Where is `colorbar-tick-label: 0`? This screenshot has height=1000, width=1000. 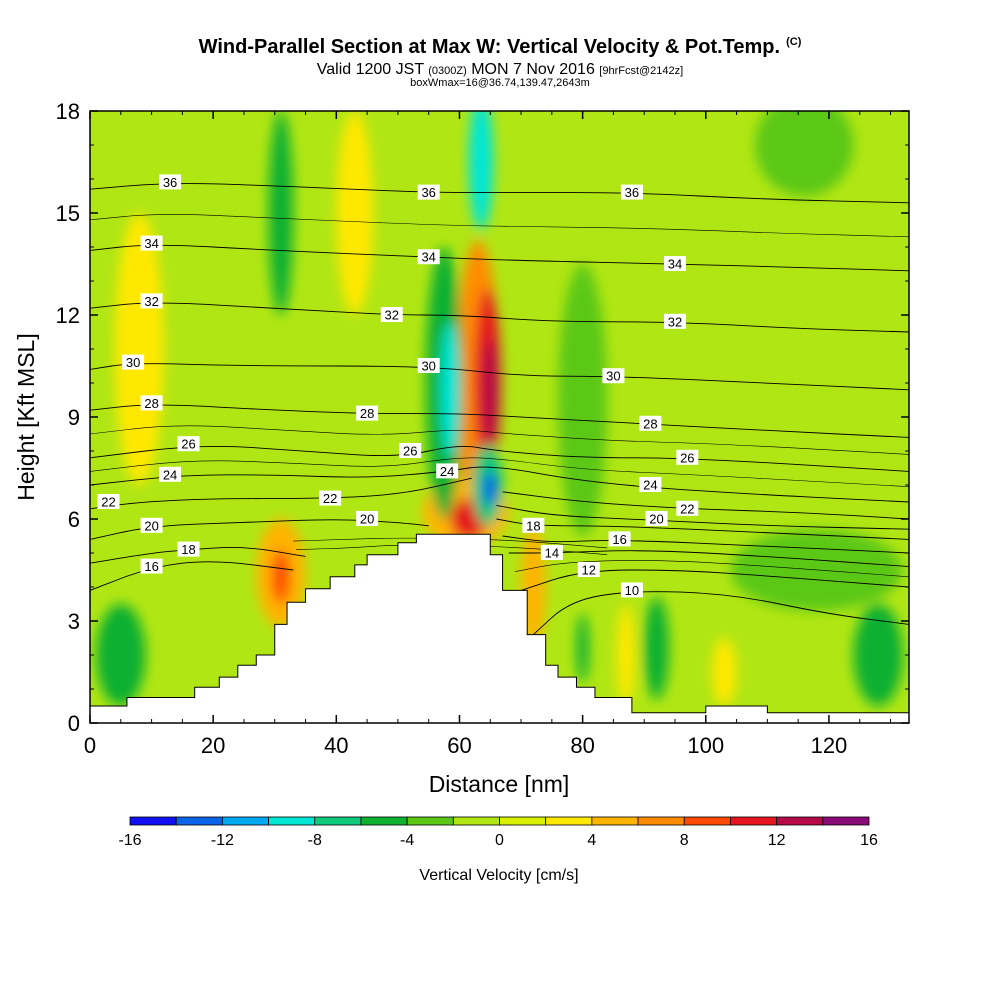
colorbar-tick-label: 0 is located at coordinates (499, 840).